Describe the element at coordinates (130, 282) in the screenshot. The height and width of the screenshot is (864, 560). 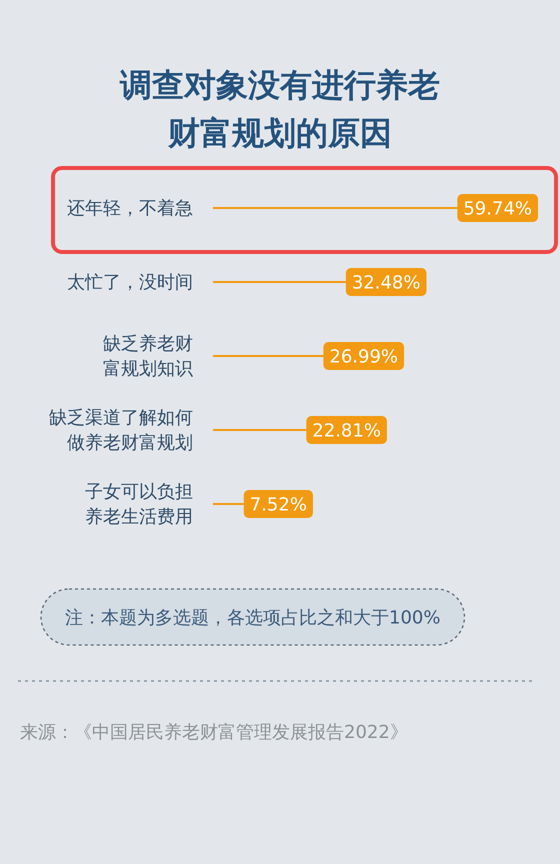
I see `category-label: 太忙了，没时间` at that location.